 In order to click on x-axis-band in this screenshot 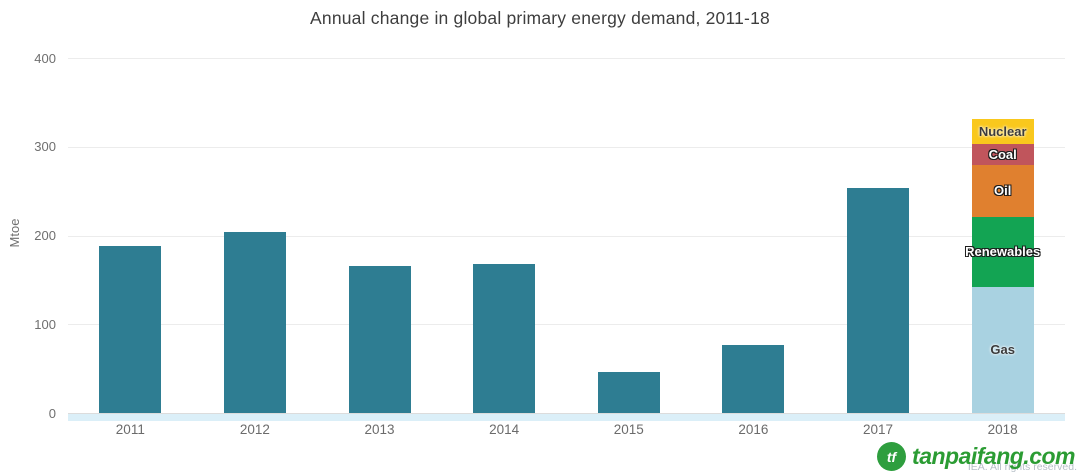, I will do `click(566, 417)`.